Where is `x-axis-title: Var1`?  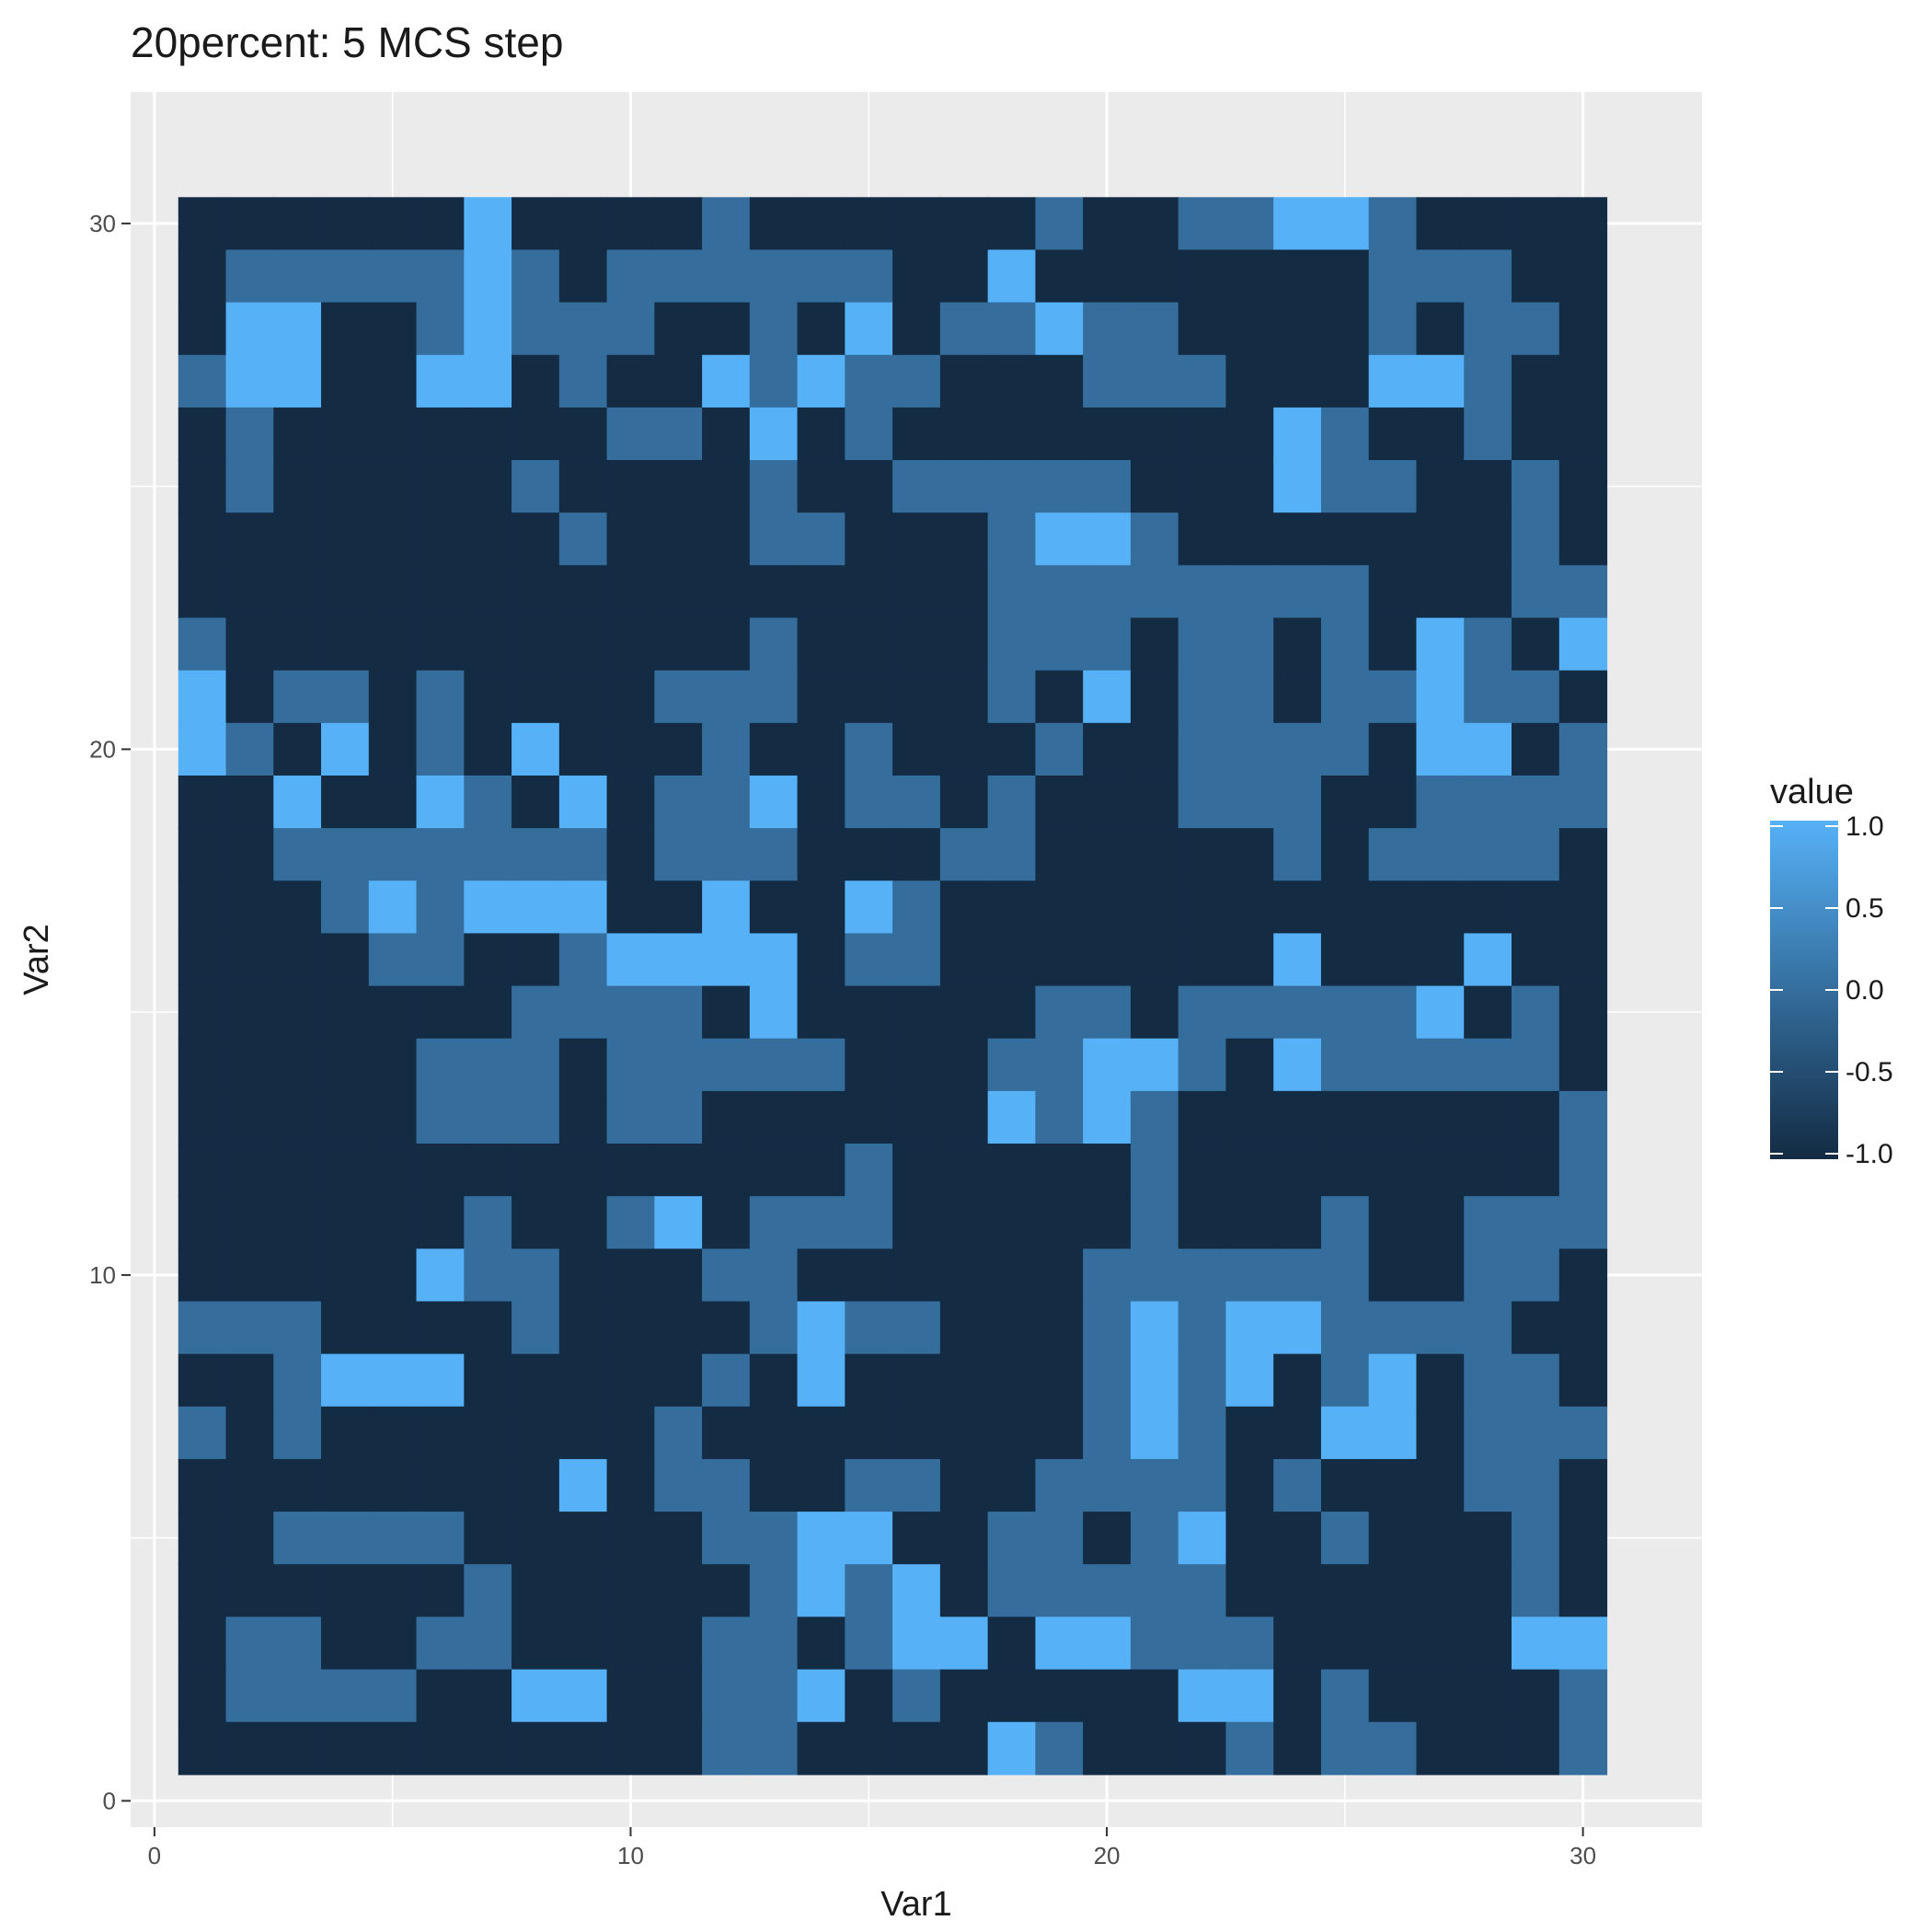 x-axis-title: Var1 is located at coordinates (915, 1905).